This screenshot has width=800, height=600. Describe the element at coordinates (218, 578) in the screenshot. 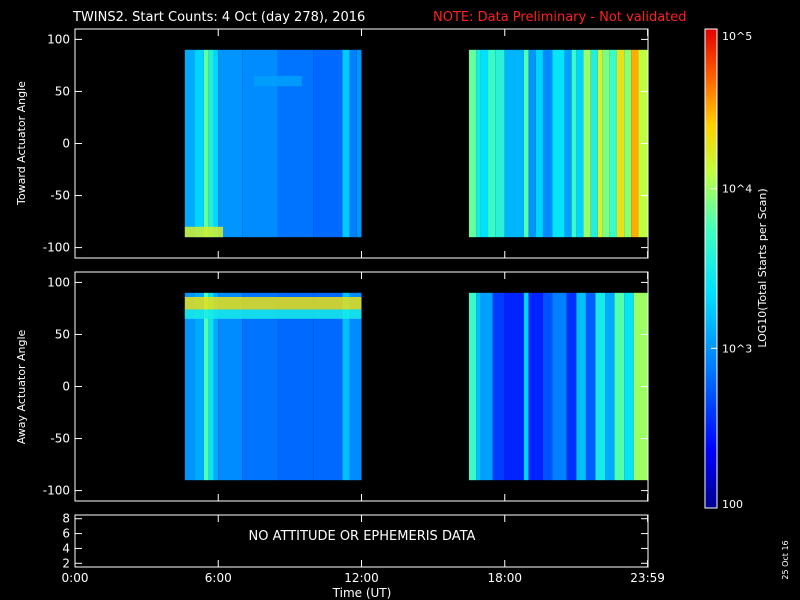

I see `xtick-label: 6:00` at that location.